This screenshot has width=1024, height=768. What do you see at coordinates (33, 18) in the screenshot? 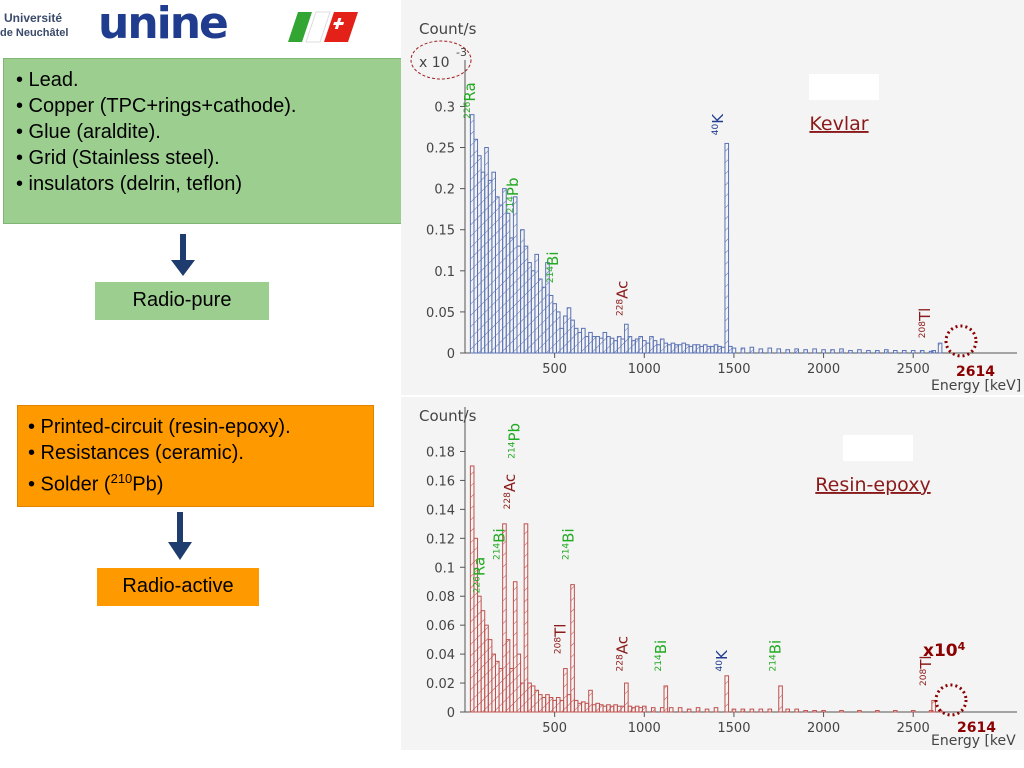
I see `logo-line1: Université` at bounding box center [33, 18].